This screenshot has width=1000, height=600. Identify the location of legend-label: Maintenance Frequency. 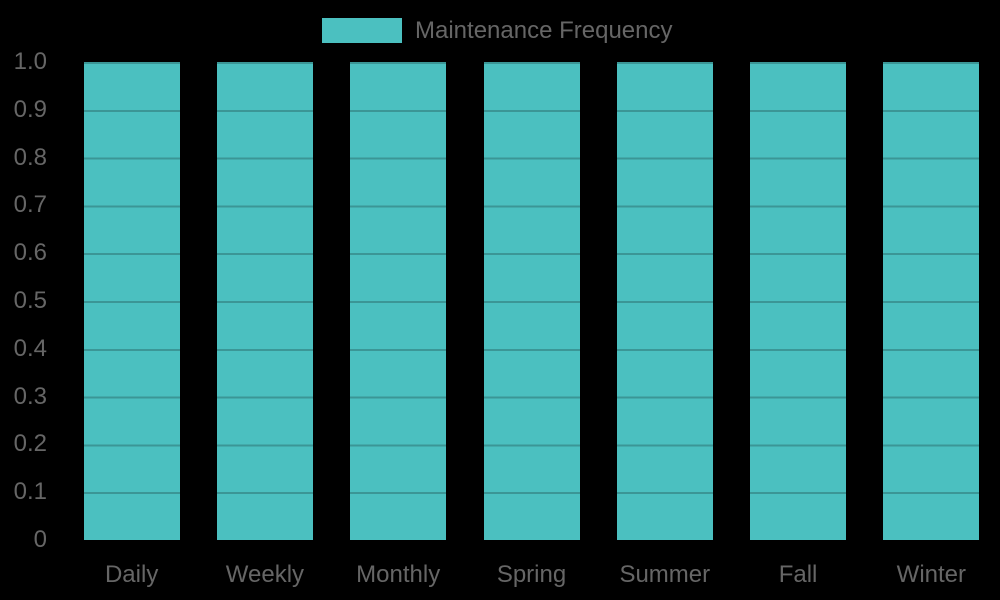
(544, 30).